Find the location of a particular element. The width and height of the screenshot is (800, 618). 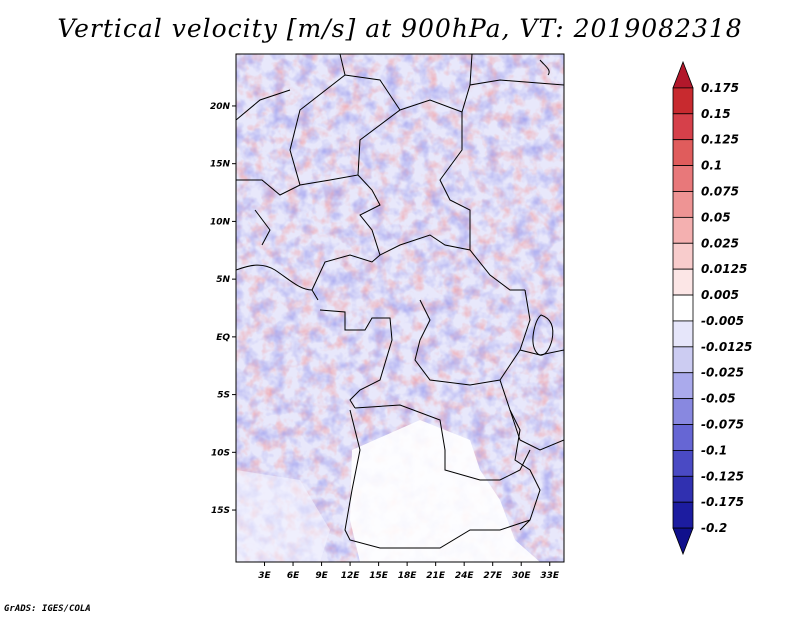

colorbar-label: -0.1 is located at coordinates (714, 450).